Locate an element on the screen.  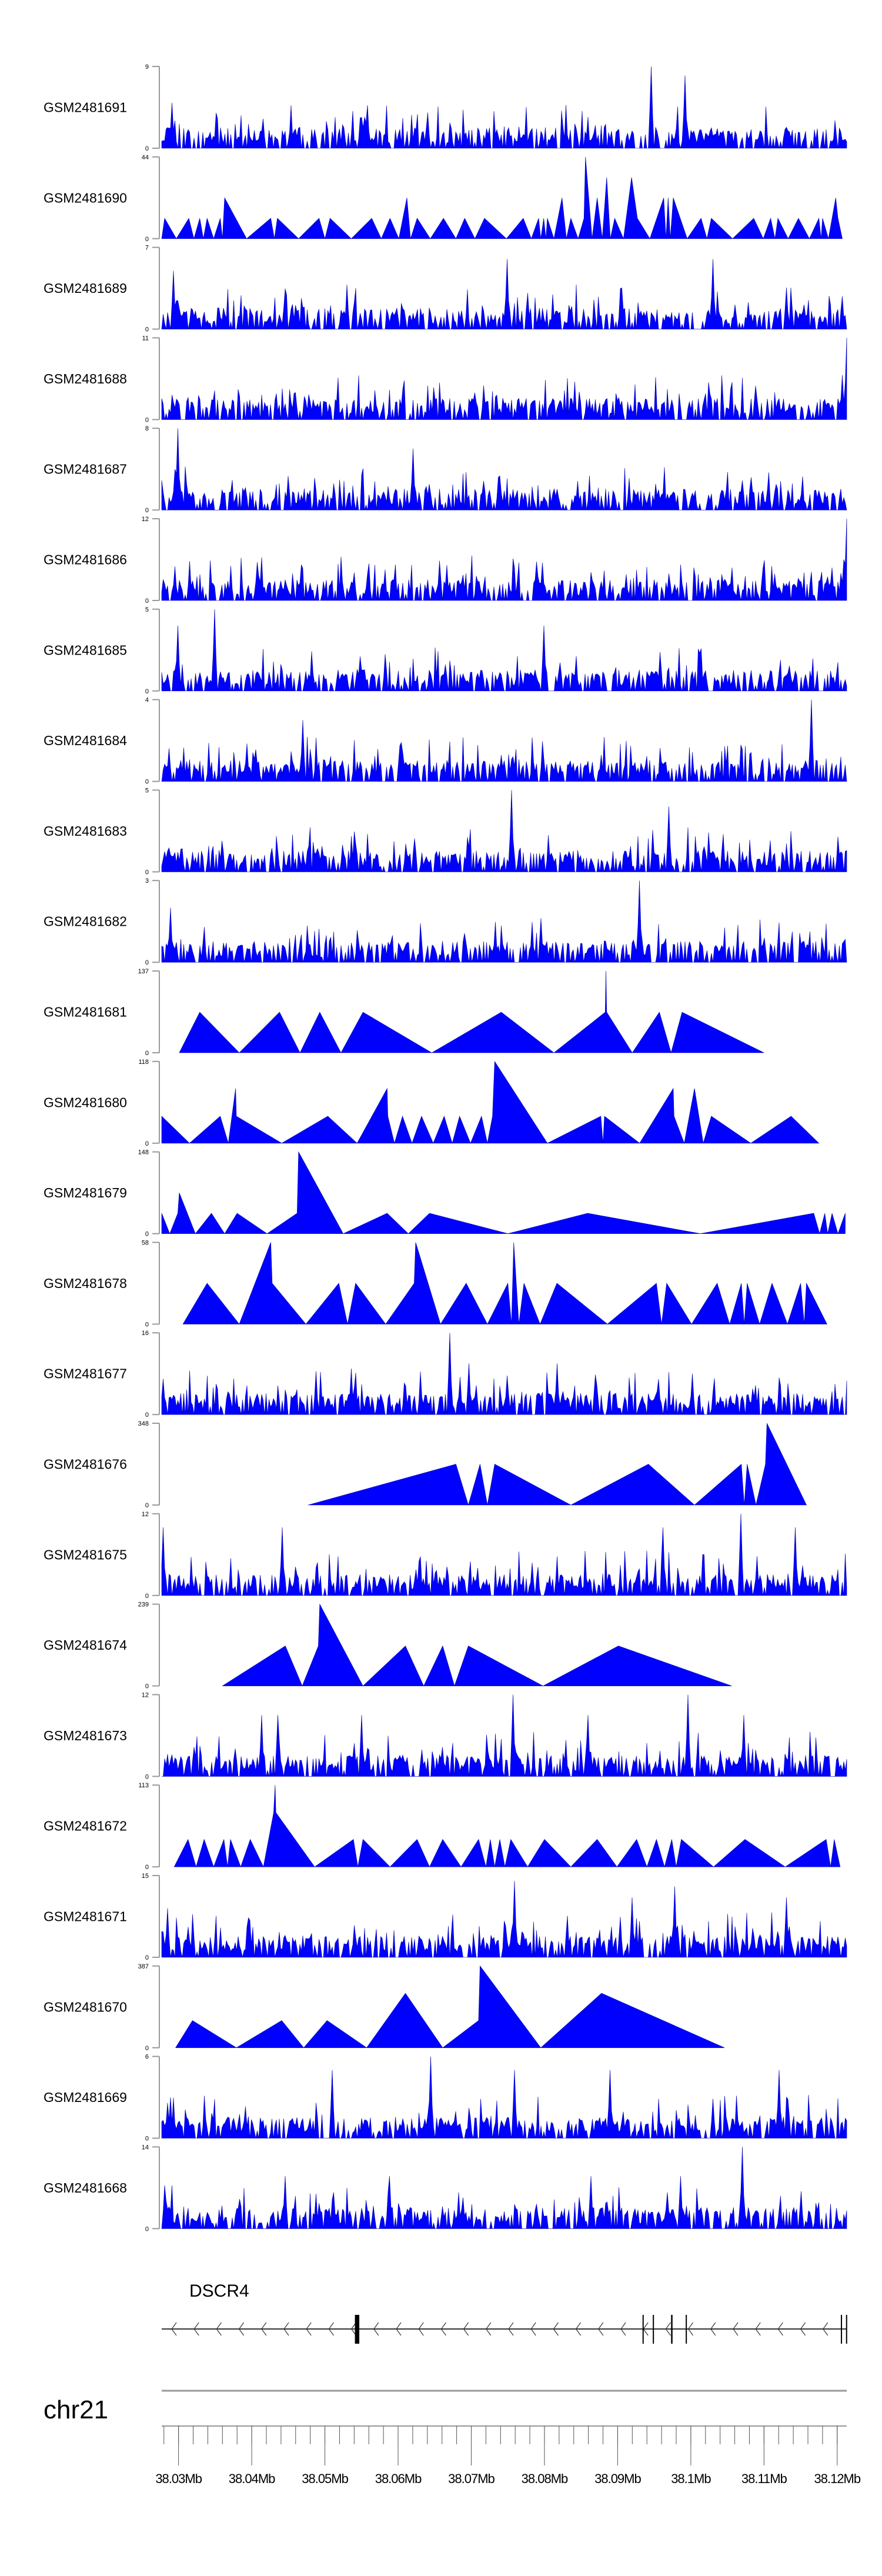
y-tick-label: 239 is located at coordinates (143, 1605).